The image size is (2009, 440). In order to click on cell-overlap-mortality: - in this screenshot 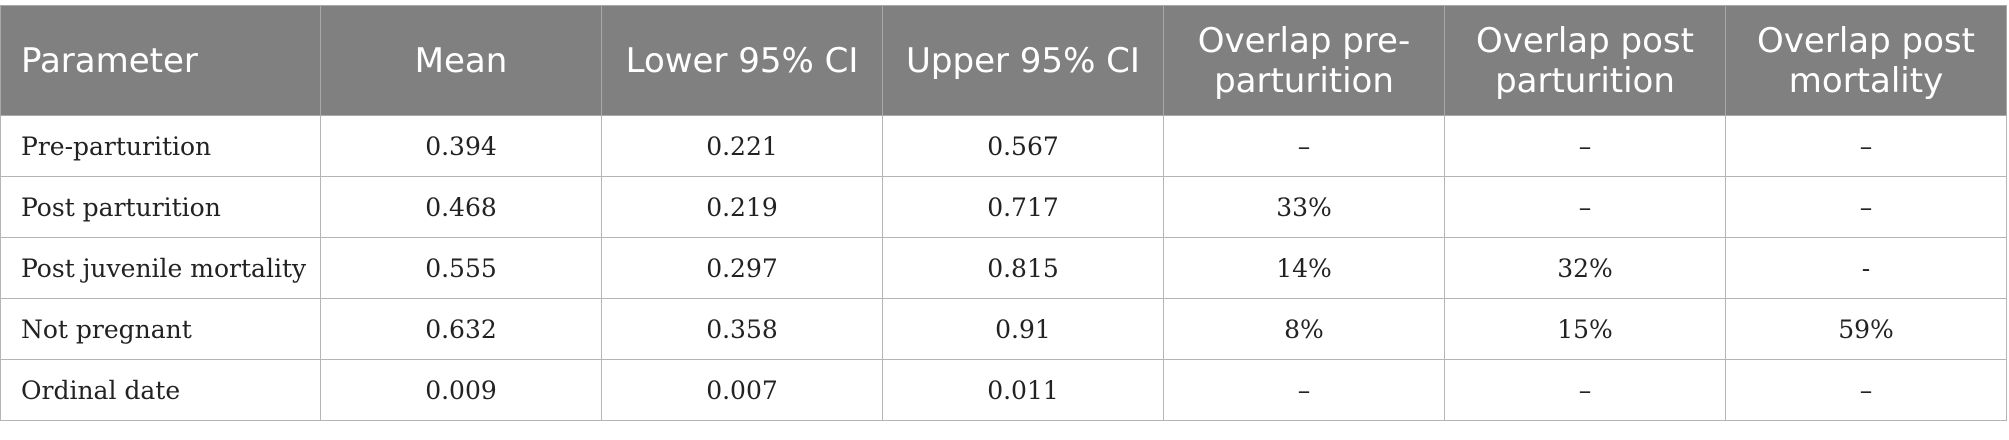, I will do `click(1866, 268)`.